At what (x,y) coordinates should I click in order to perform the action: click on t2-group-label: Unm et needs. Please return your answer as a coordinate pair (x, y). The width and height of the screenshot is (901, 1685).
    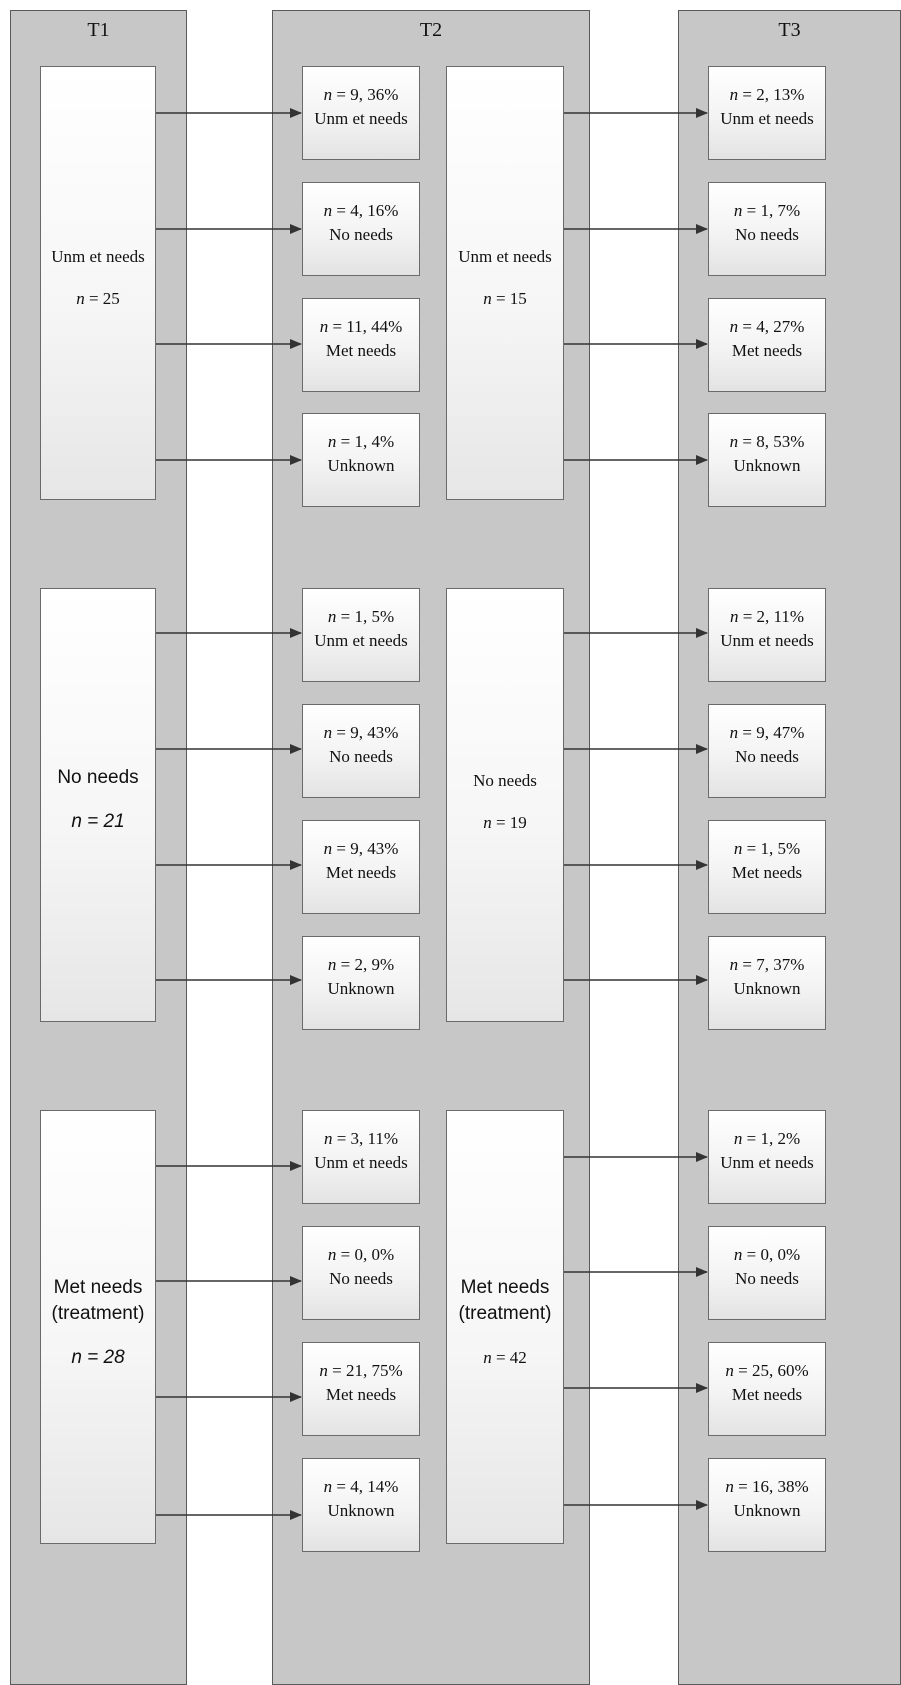
    Looking at the image, I should click on (505, 256).